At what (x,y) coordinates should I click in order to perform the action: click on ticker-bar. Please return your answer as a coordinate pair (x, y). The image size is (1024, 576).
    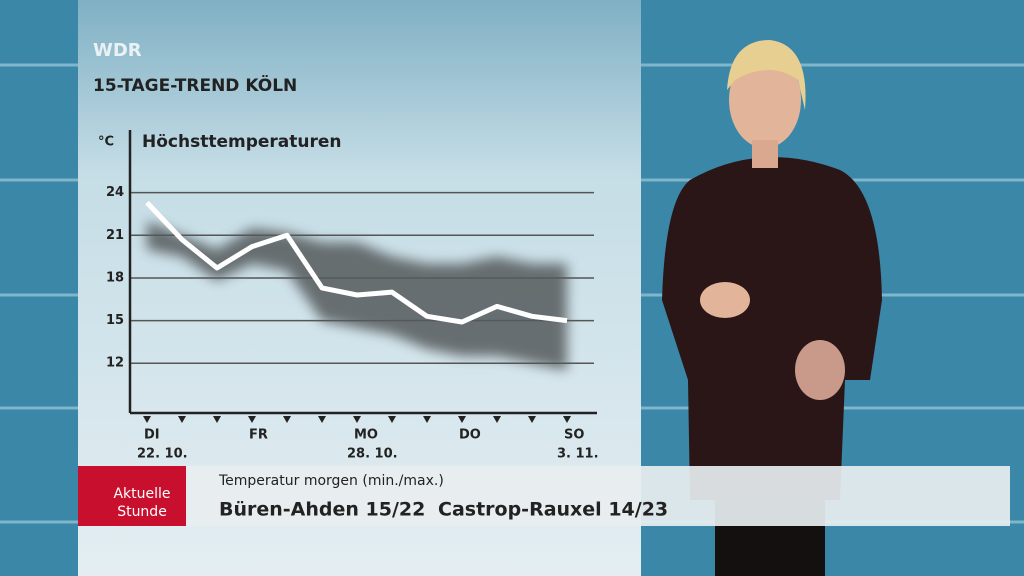
    Looking at the image, I should click on (544, 496).